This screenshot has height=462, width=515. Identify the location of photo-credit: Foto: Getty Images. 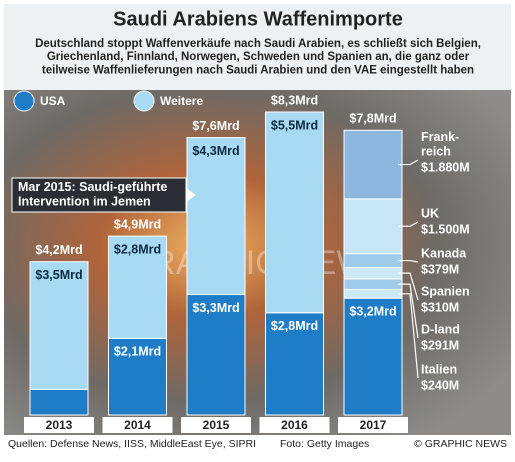
(324, 444).